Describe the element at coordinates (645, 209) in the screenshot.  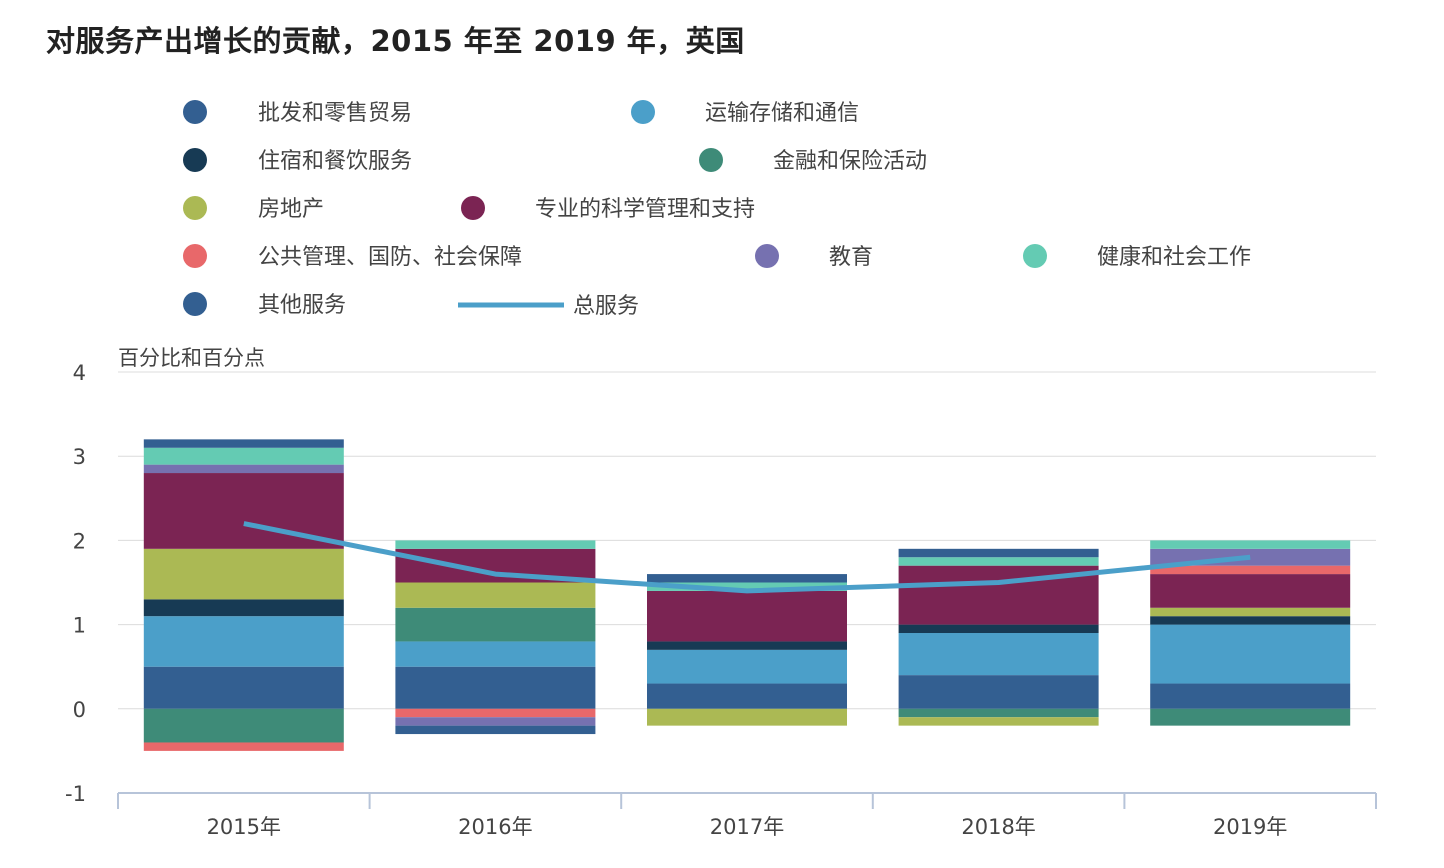
I see `legend-label-6: 专业的科学管理和支持` at that location.